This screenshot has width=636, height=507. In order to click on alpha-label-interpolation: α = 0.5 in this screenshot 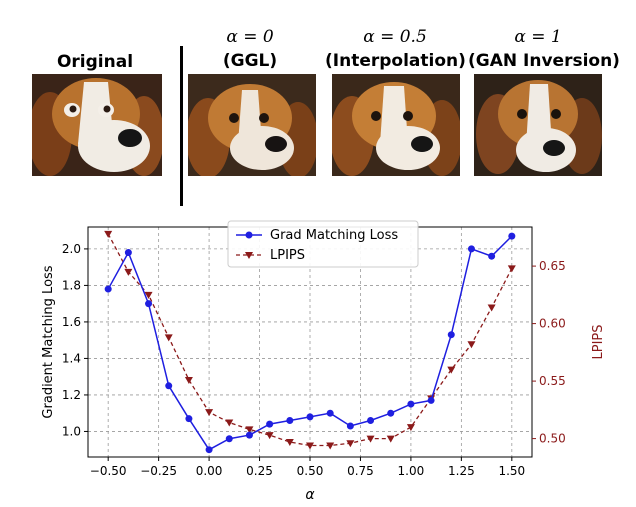, I will do `click(395, 37)`.